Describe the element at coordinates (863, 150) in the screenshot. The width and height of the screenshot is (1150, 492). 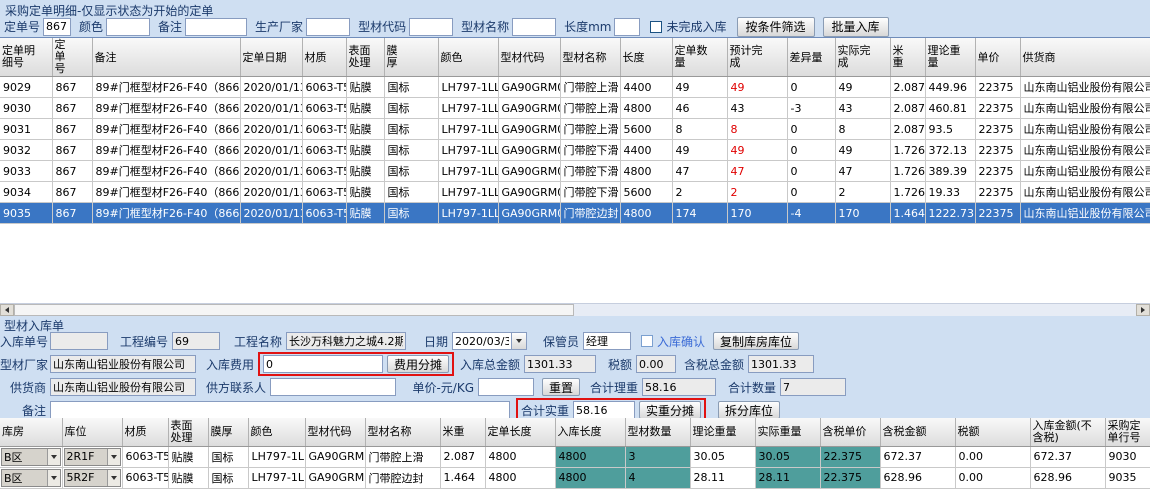
I see `order-cell: 49` at that location.